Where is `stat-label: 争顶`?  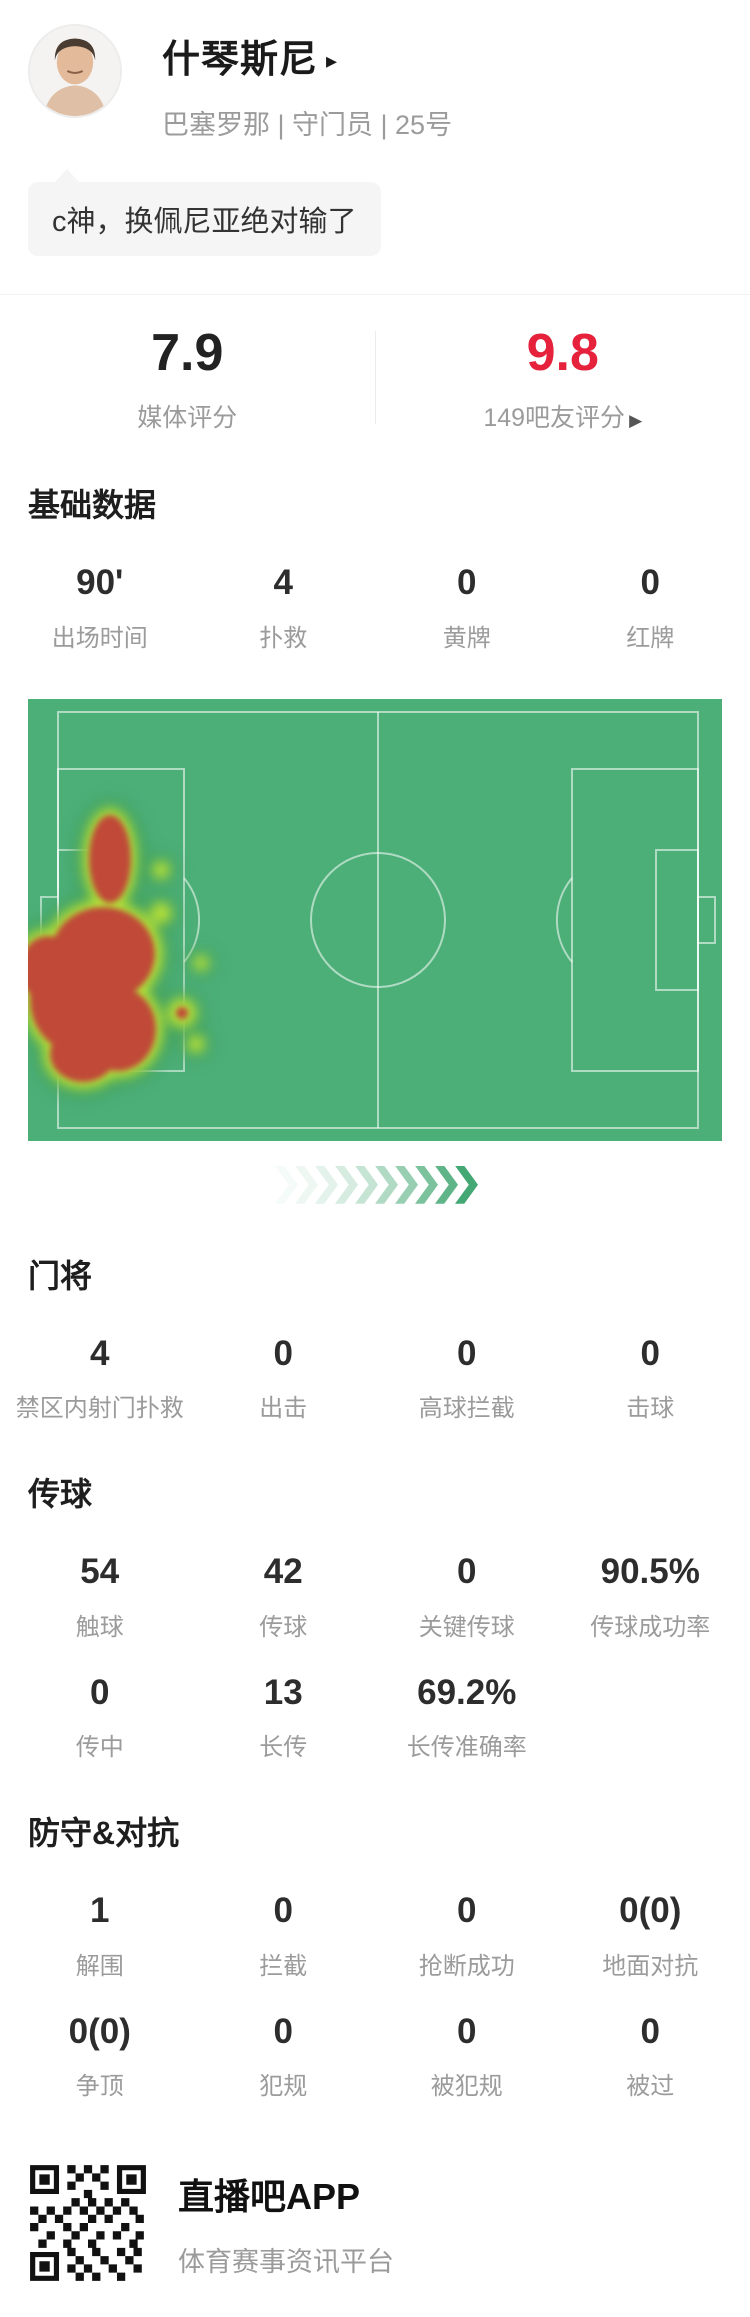 stat-label: 争顶 is located at coordinates (100, 2083).